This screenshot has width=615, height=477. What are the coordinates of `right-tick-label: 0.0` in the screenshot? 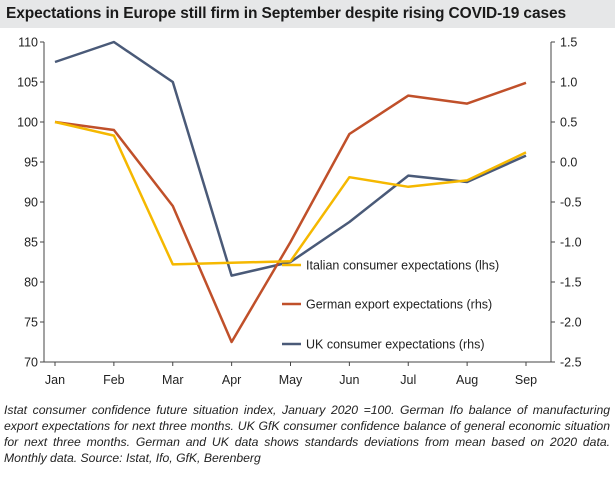 It's located at (568, 163).